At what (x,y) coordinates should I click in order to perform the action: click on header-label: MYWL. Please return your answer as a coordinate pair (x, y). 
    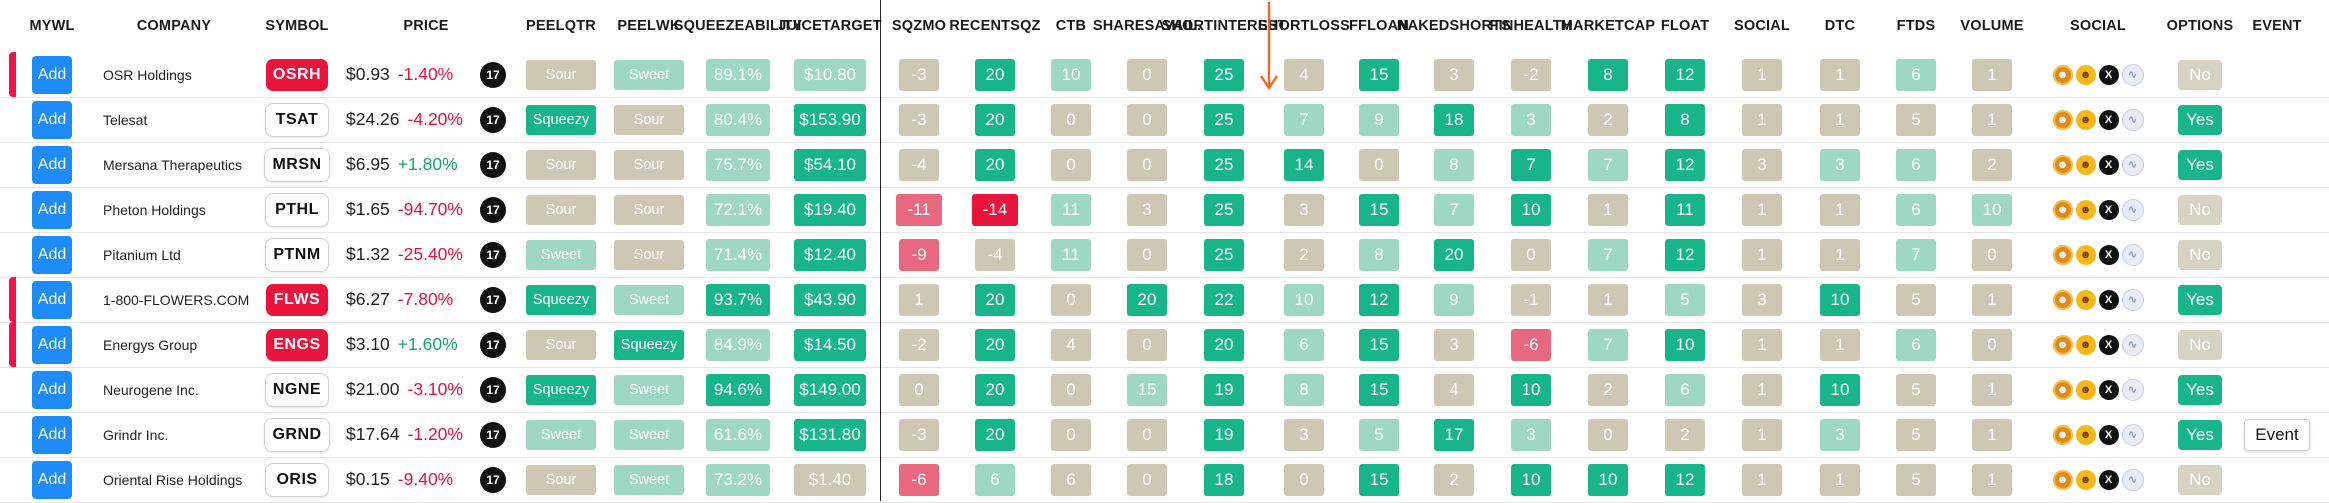
    Looking at the image, I should click on (52, 25).